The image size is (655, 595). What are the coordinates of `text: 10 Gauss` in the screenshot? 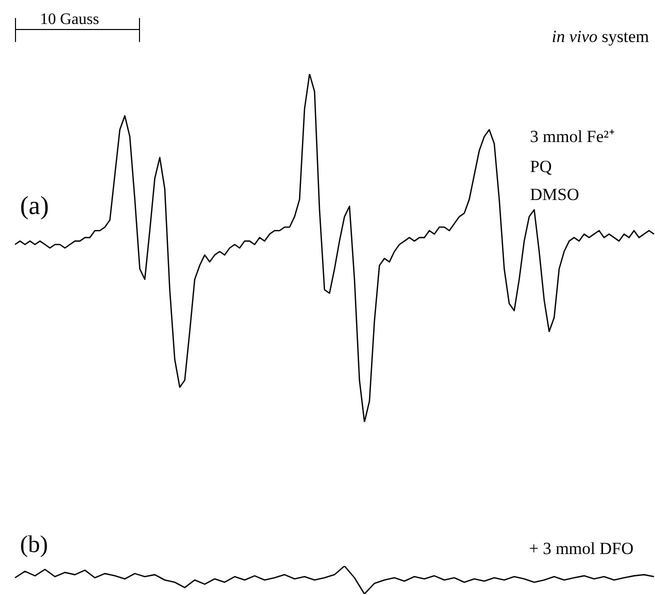 It's located at (70, 19).